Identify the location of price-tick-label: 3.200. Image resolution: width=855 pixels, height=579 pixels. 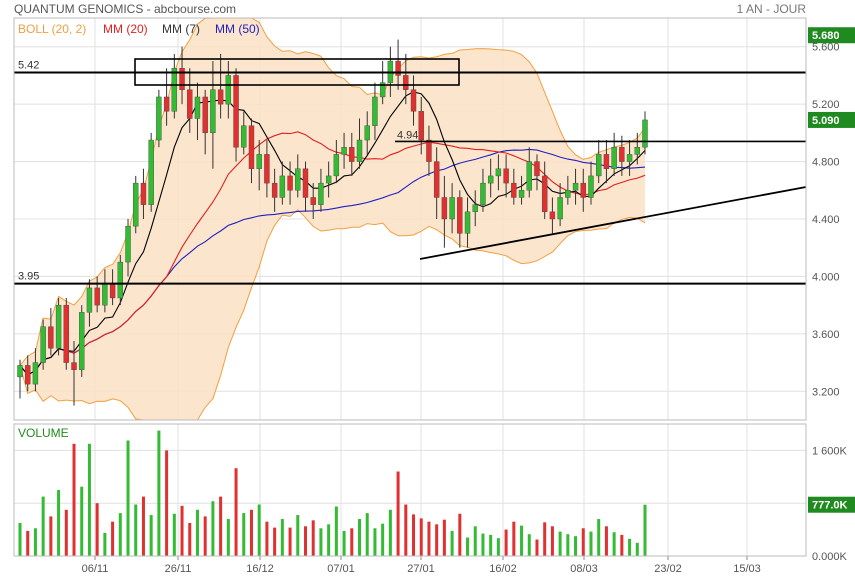
(826, 392).